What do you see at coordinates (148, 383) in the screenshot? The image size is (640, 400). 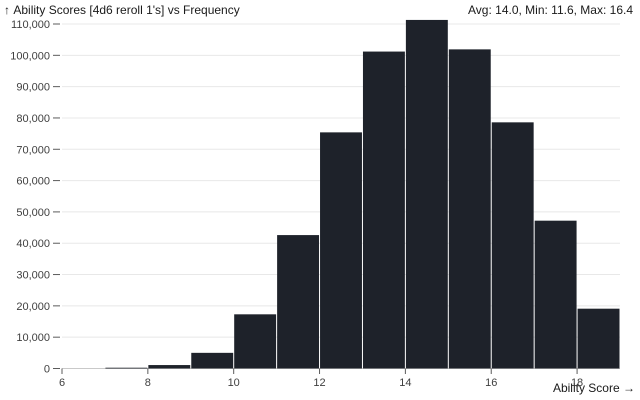 I see `x-tick-label: 8` at bounding box center [148, 383].